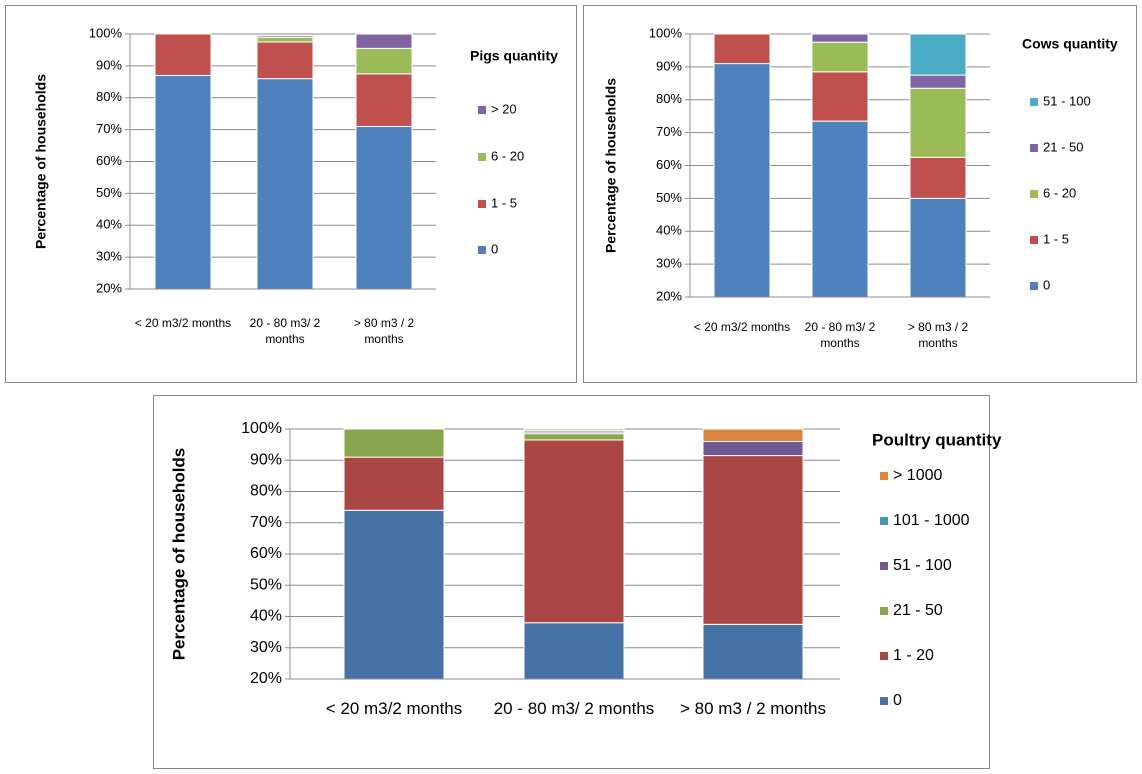  What do you see at coordinates (937, 439) in the screenshot?
I see `legend-title: Poultry quantity` at bounding box center [937, 439].